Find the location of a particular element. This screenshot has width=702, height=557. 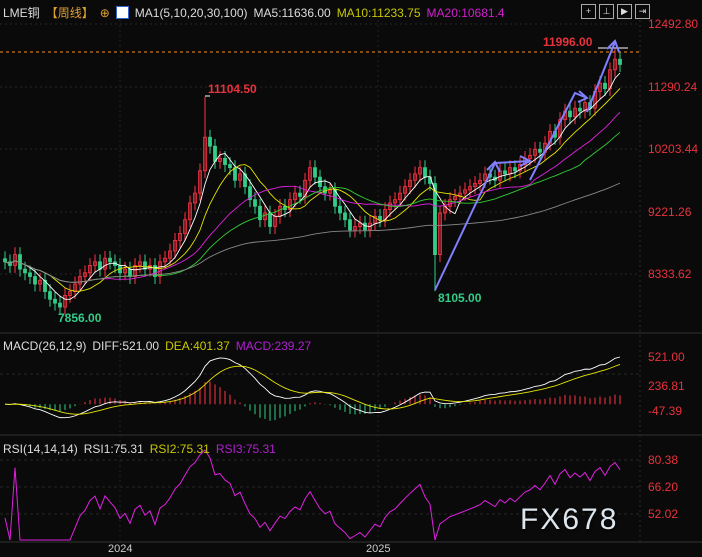

y-tick: 11290.24 is located at coordinates (673, 87).